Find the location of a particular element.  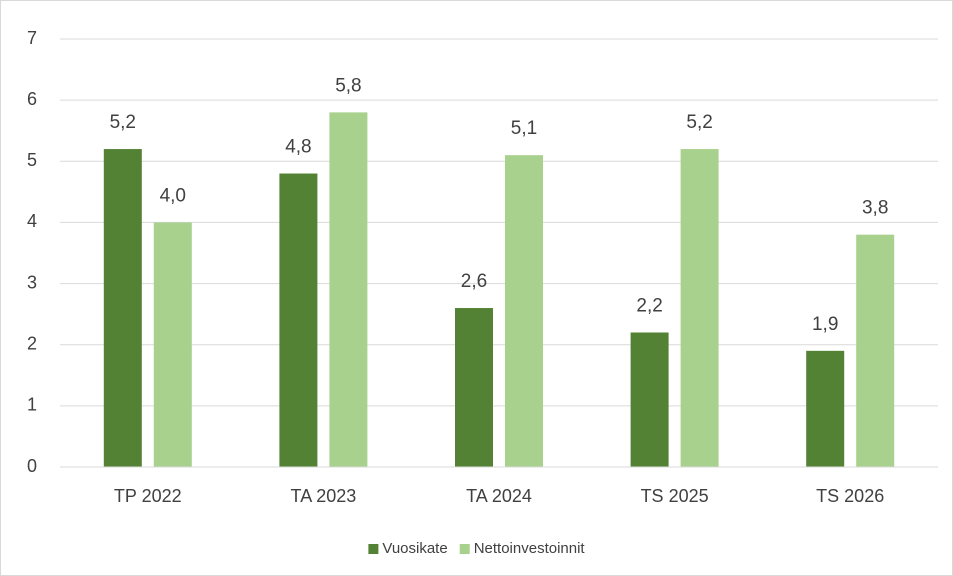

y-tick-label: 6 is located at coordinates (32, 99).